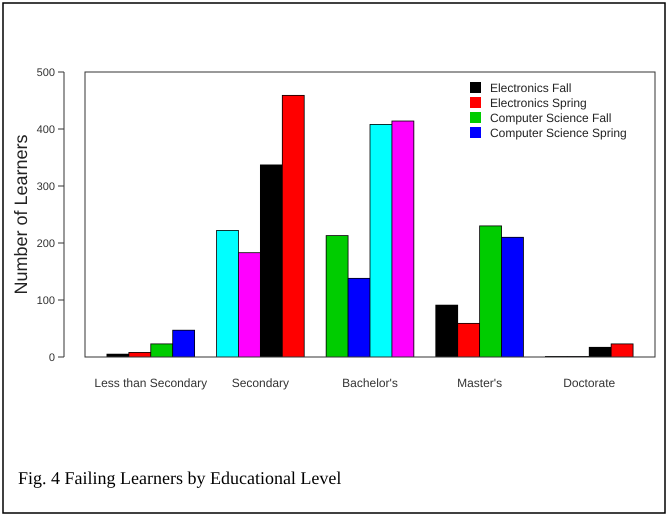 Image resolution: width=668 pixels, height=515 pixels. What do you see at coordinates (180, 478) in the screenshot?
I see `caption: Fig. 4 Failing Learners by Educational Level` at bounding box center [180, 478].